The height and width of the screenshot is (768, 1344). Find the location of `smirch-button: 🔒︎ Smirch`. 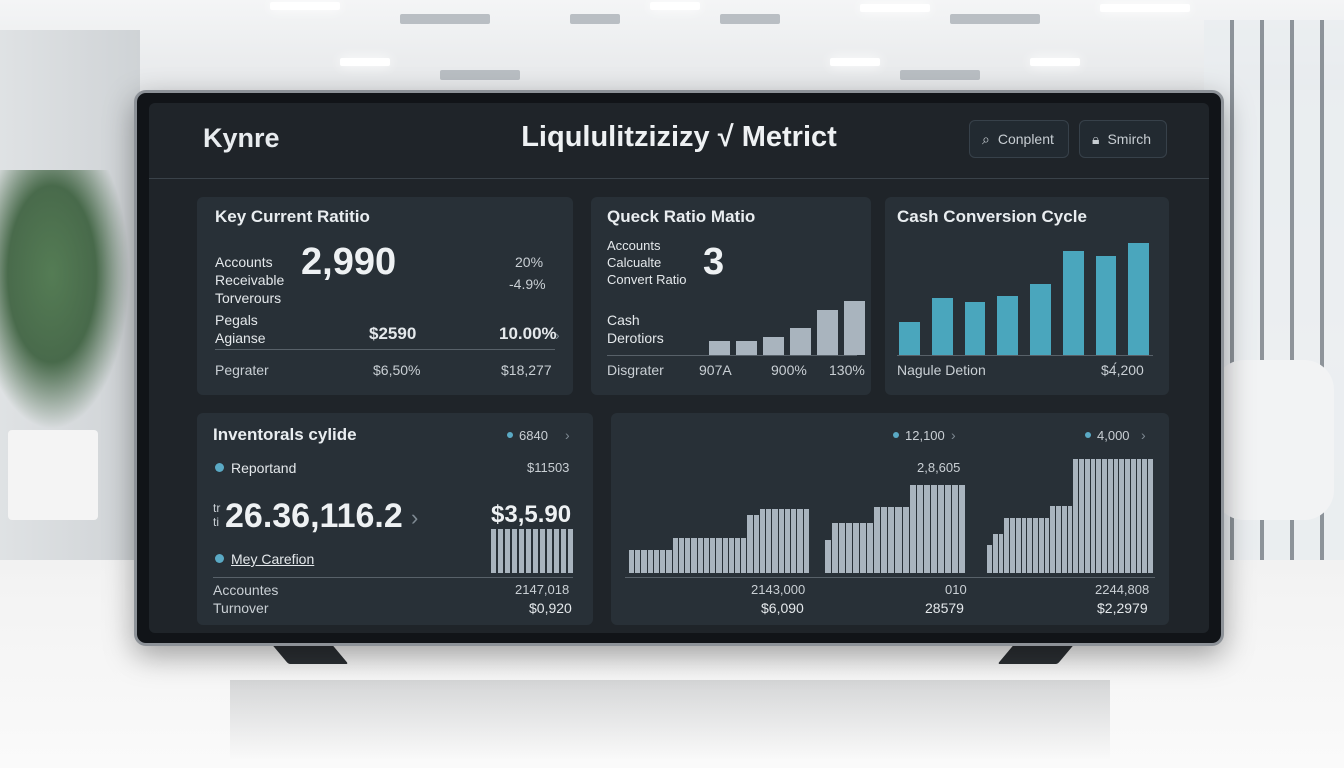

smirch-button: 🔒︎ Smirch is located at coordinates (1123, 139).